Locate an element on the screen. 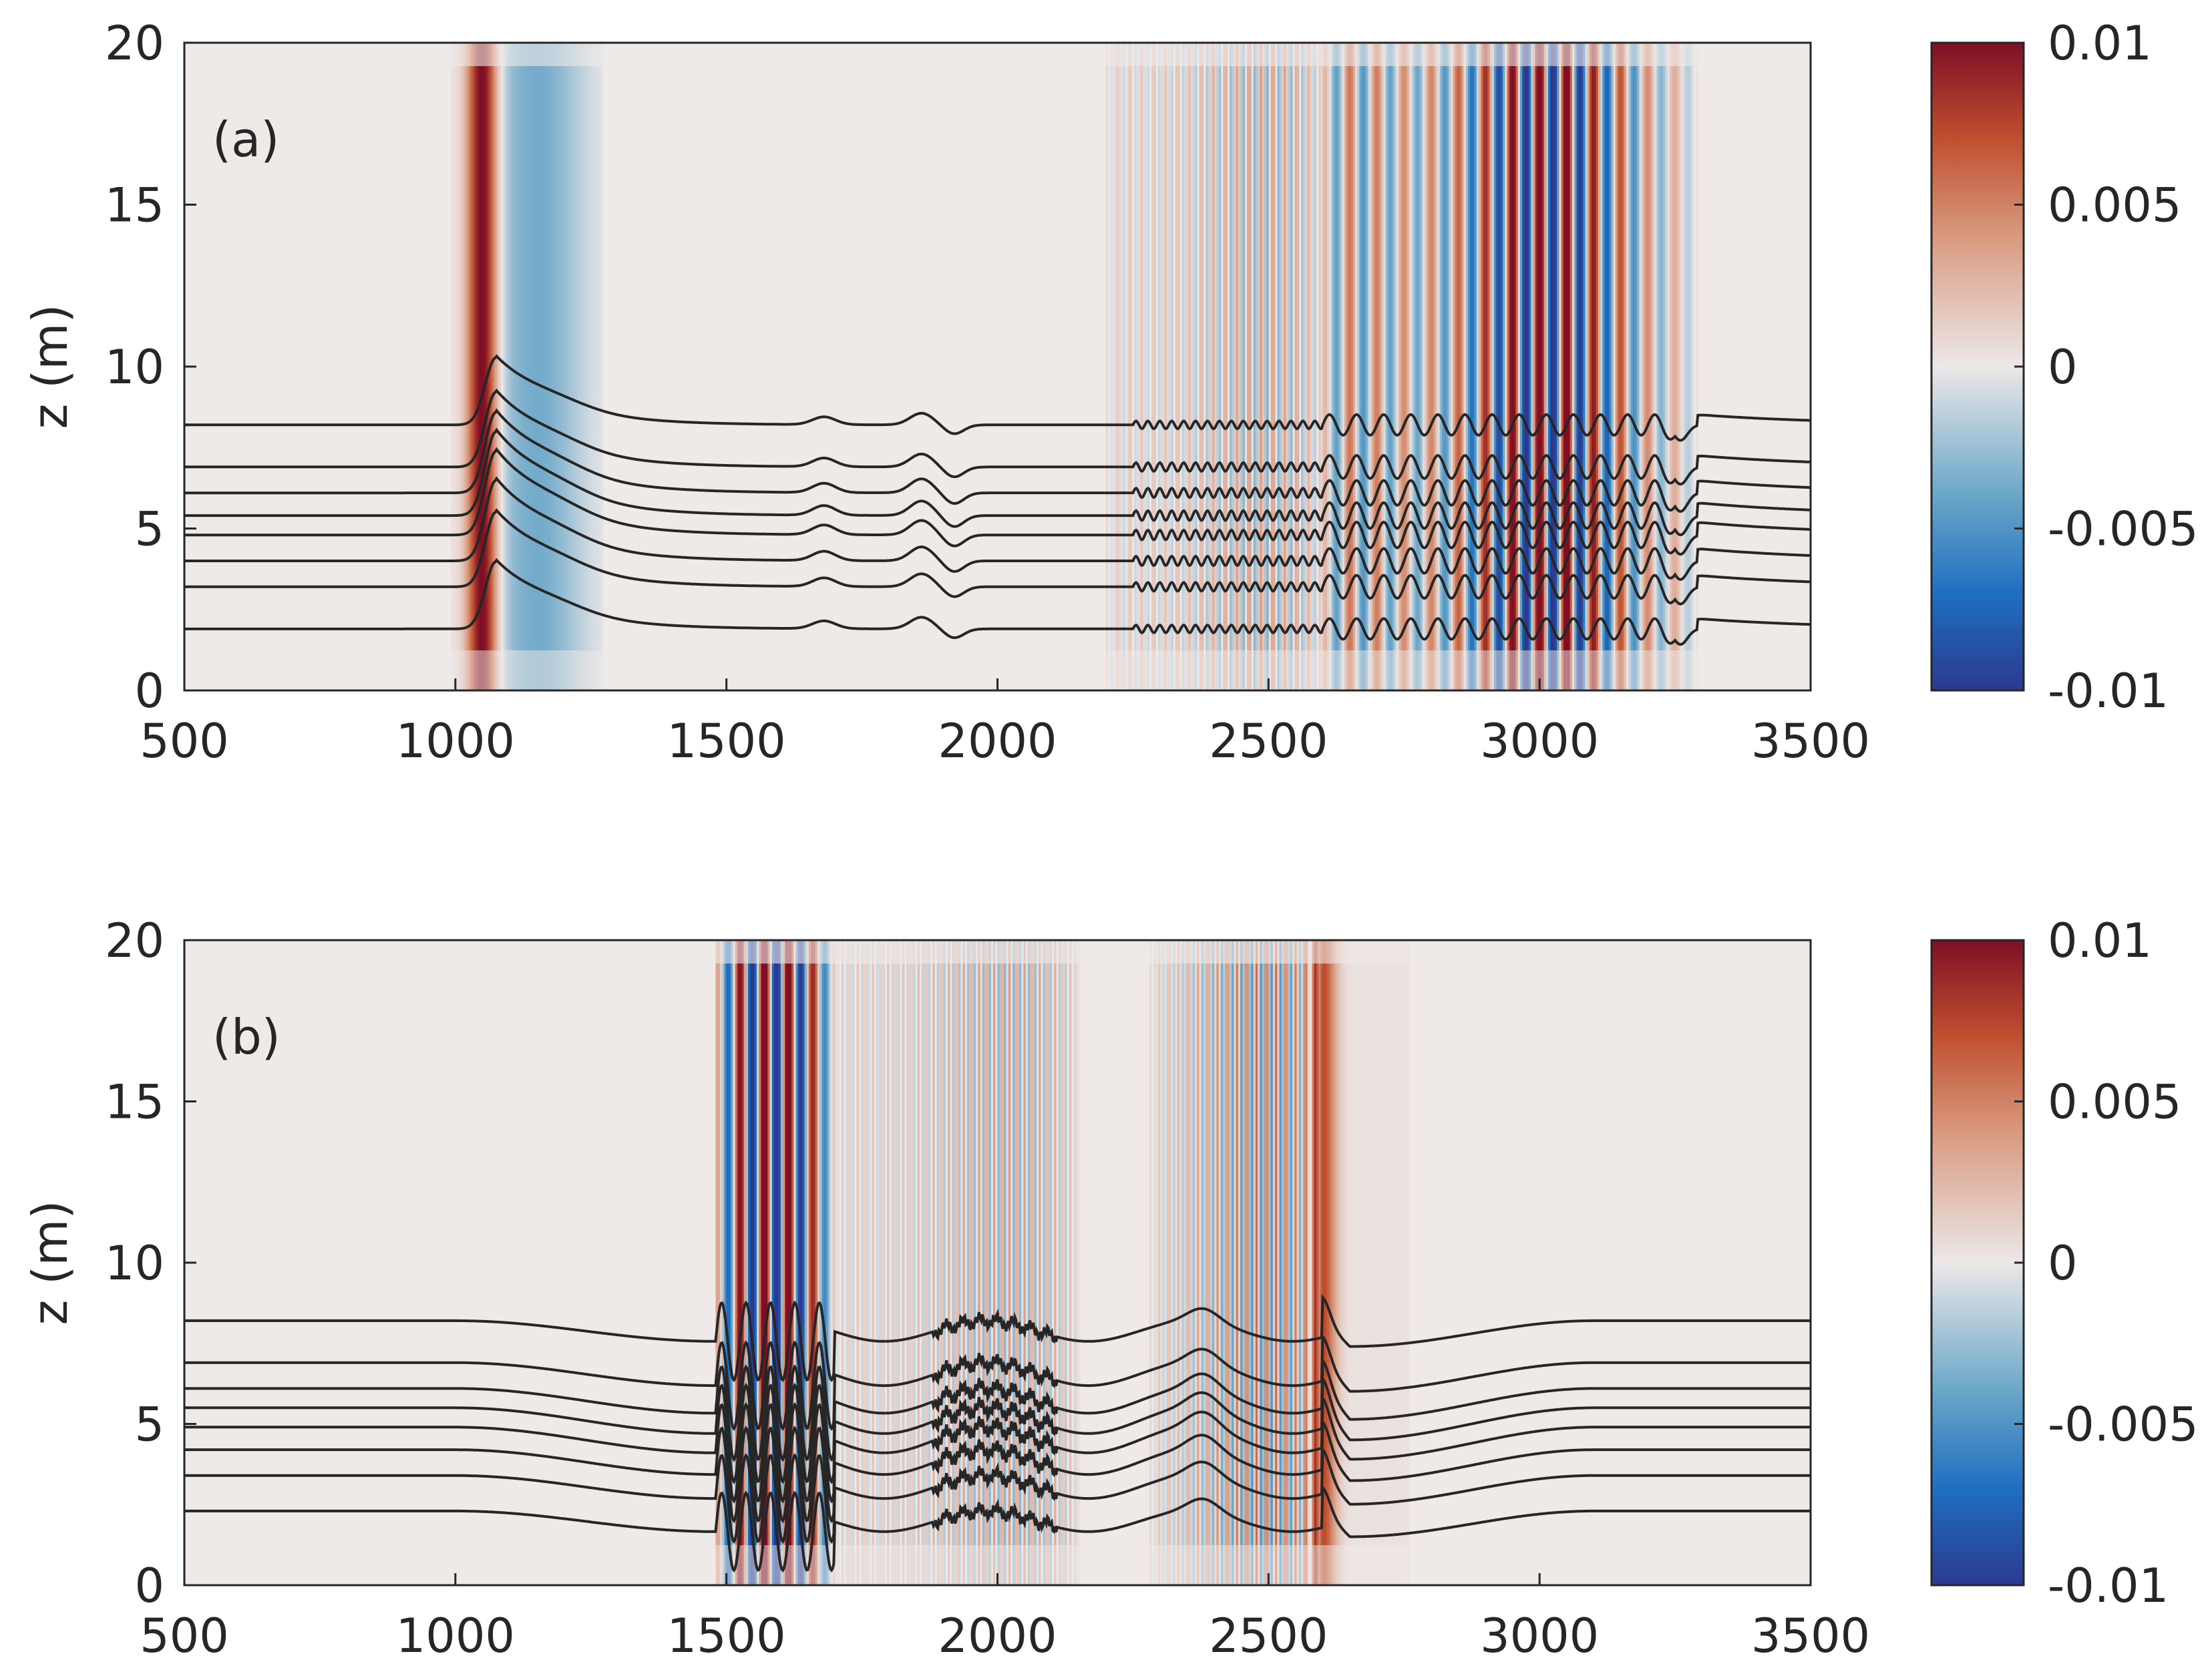 This screenshot has height=1672, width=2212. colorbar-tick-label: 0.005 is located at coordinates (2114, 205).